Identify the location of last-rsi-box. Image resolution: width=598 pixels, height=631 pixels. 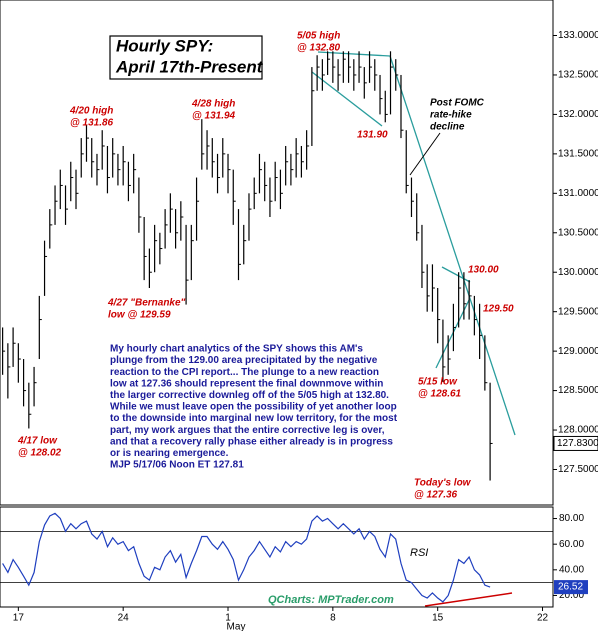
(571, 587).